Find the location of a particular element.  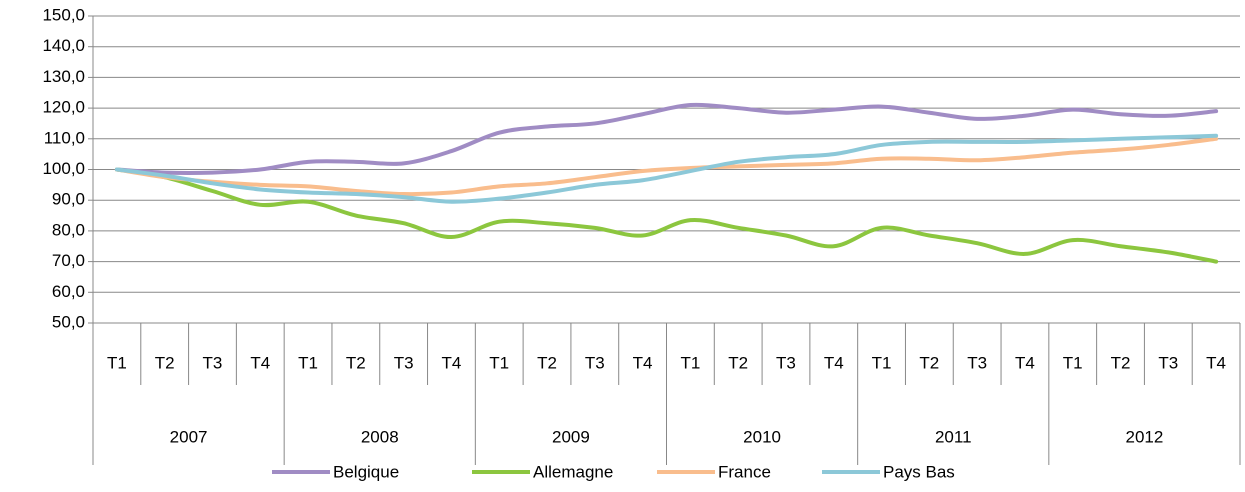

legend-label: Pays Bas is located at coordinates (919, 471).